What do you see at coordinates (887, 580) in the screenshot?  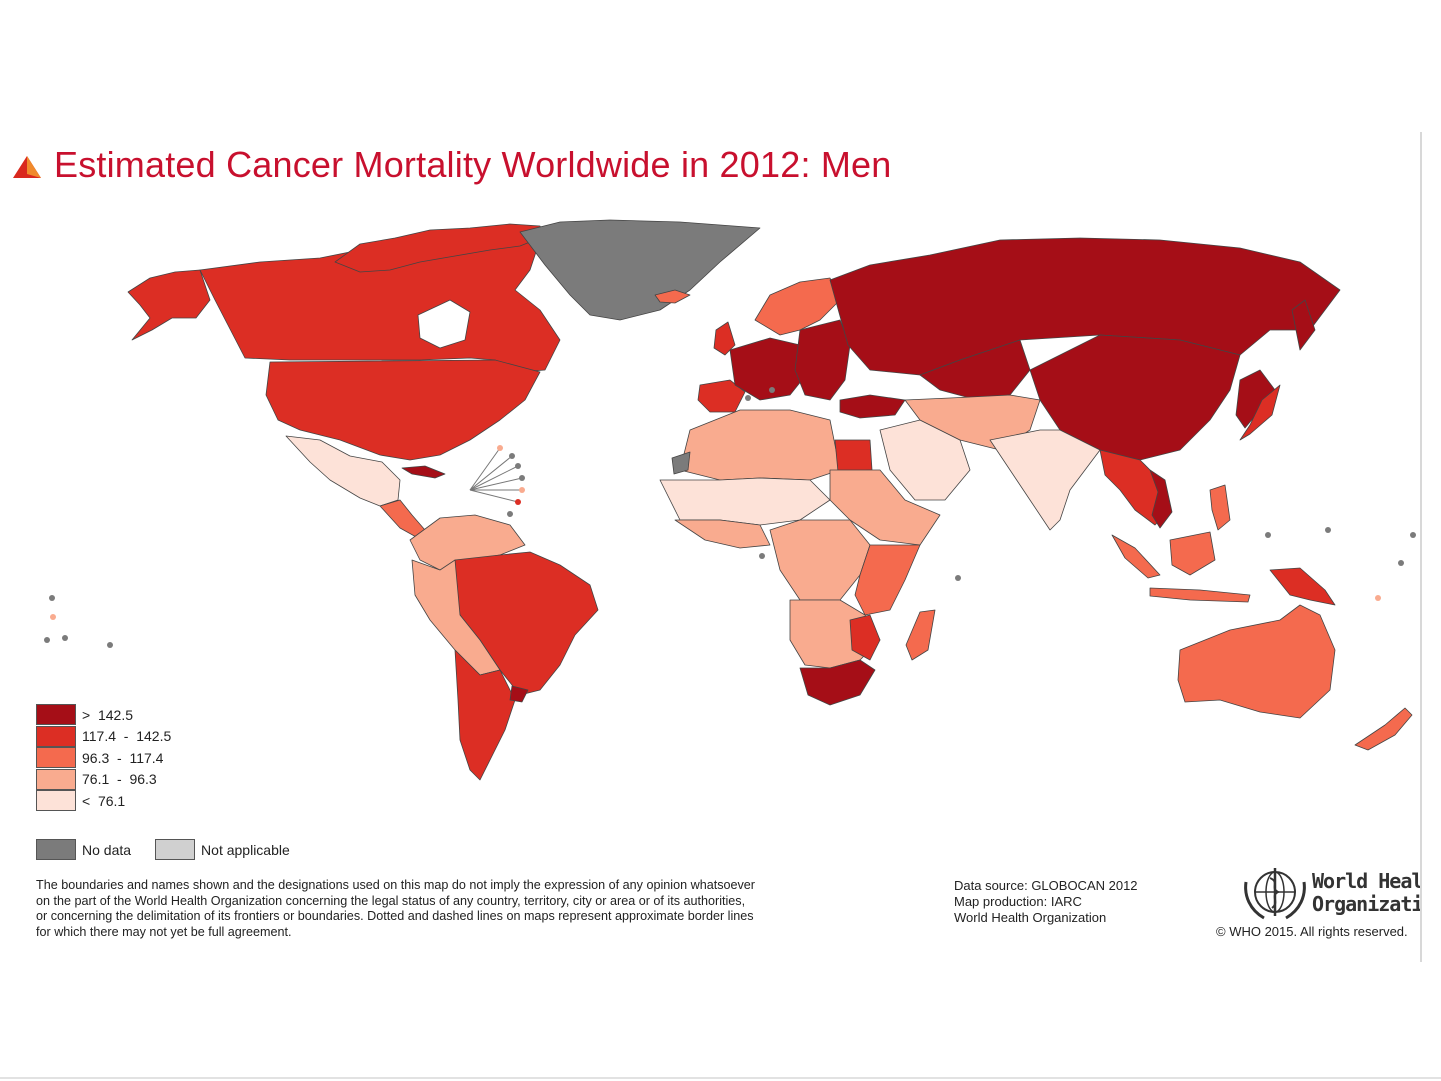 I see `region-east-africa` at bounding box center [887, 580].